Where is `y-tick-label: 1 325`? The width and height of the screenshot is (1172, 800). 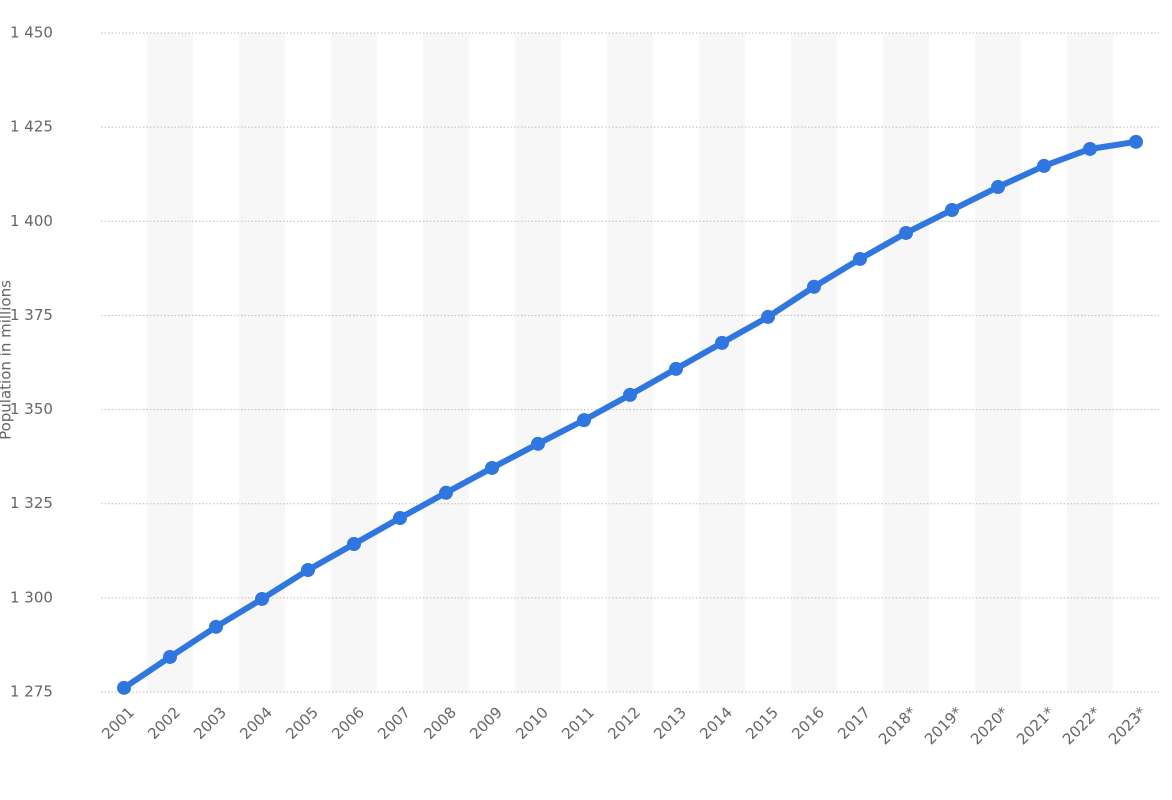 y-tick-label: 1 325 is located at coordinates (31, 503).